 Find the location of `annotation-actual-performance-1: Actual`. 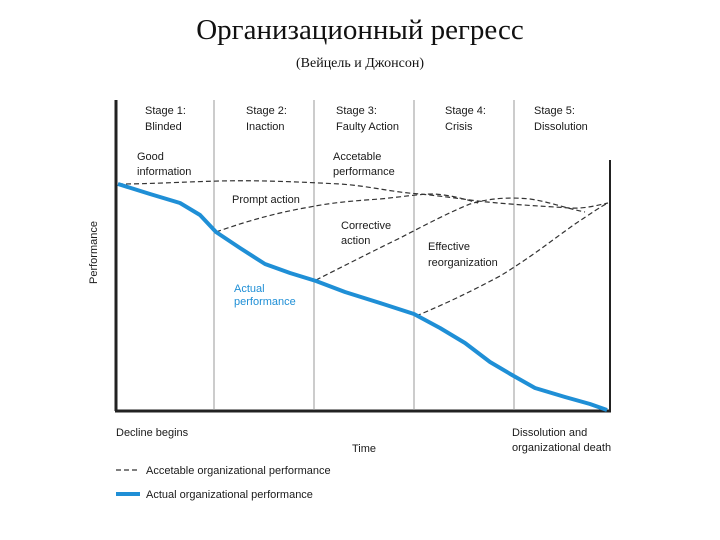

annotation-actual-performance-1: Actual is located at coordinates (249, 289).